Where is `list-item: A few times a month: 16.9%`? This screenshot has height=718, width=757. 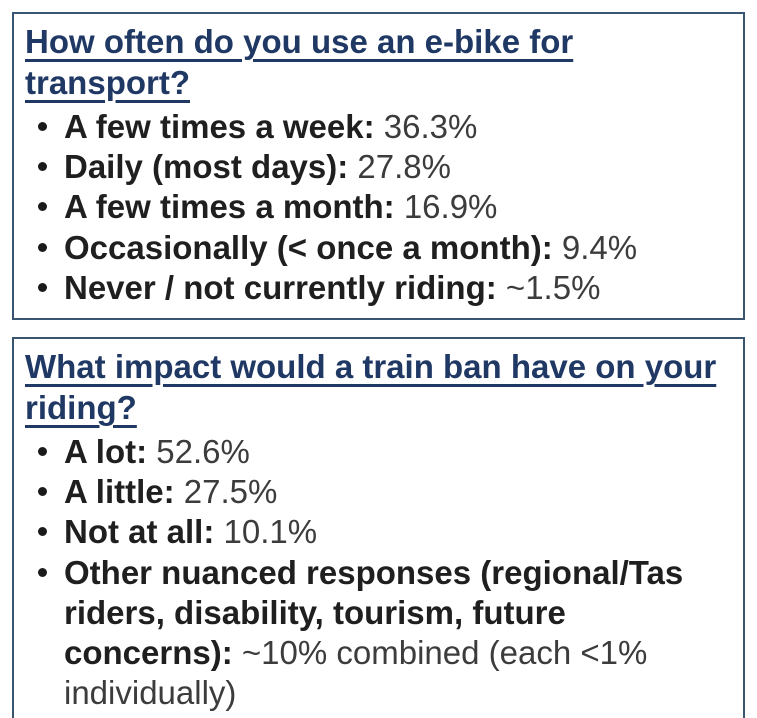 list-item: A few times a month: 16.9% is located at coordinates (378, 207).